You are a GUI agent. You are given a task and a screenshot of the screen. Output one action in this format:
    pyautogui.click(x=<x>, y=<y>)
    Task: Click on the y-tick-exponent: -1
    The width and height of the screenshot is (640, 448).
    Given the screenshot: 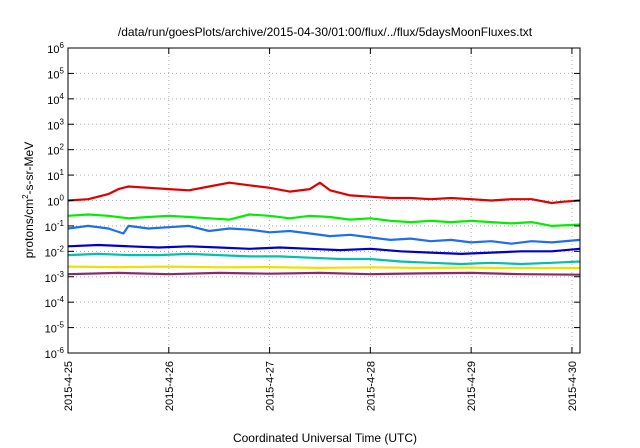 What is the action you would take?
    pyautogui.click(x=61, y=223)
    